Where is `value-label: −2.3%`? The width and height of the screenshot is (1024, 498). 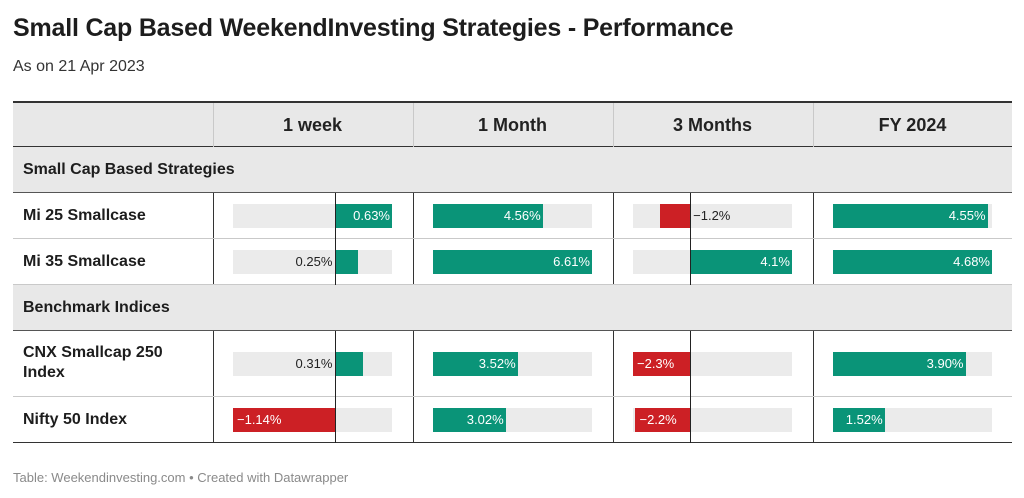
value-label: −2.3% is located at coordinates (656, 363).